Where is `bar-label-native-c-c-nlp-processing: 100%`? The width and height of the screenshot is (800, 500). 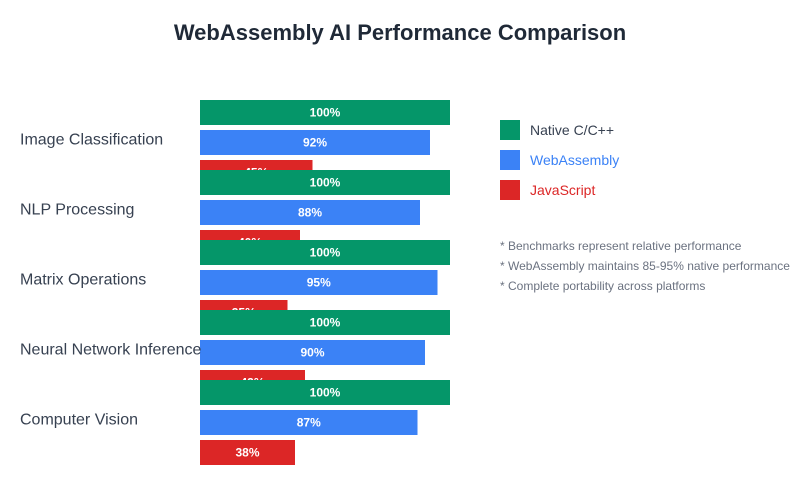
bar-label-native-c-c-nlp-processing: 100% is located at coordinates (325, 183).